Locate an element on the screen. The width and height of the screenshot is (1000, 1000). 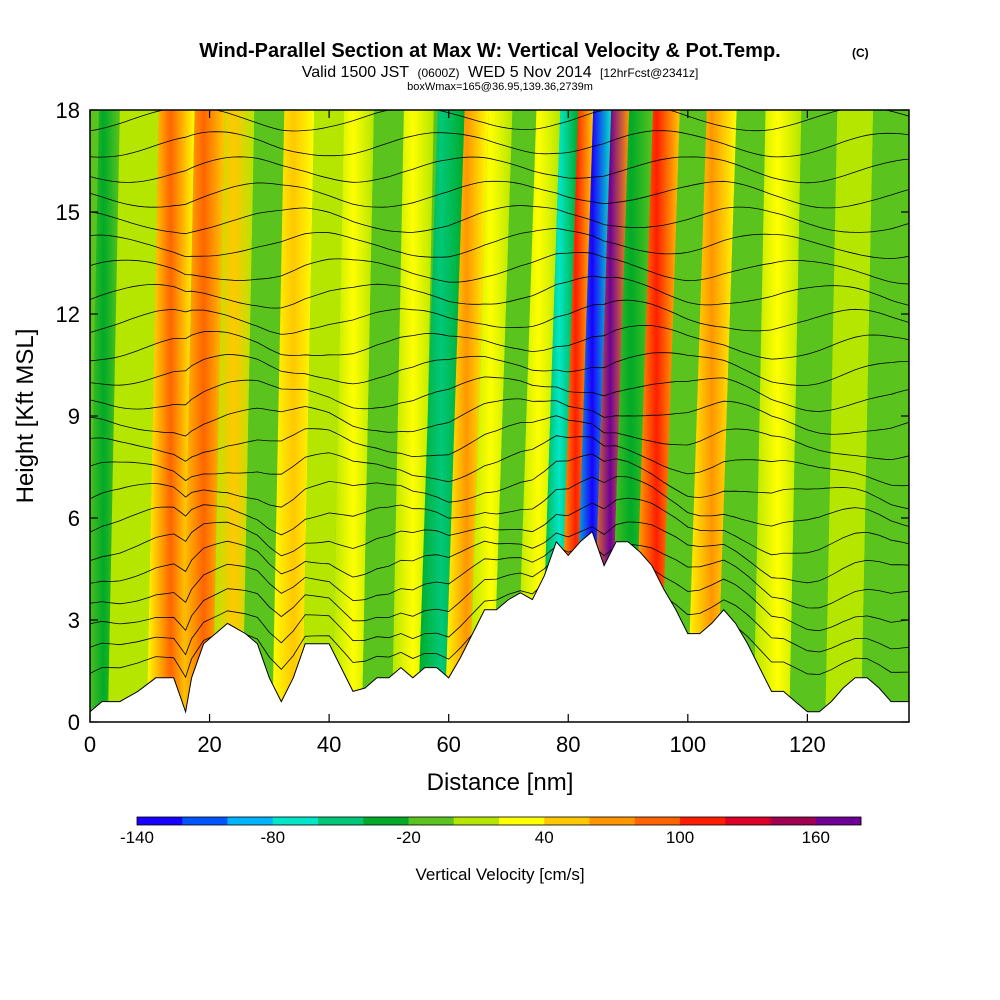
colorbar-tick-label: 40 is located at coordinates (544, 837).